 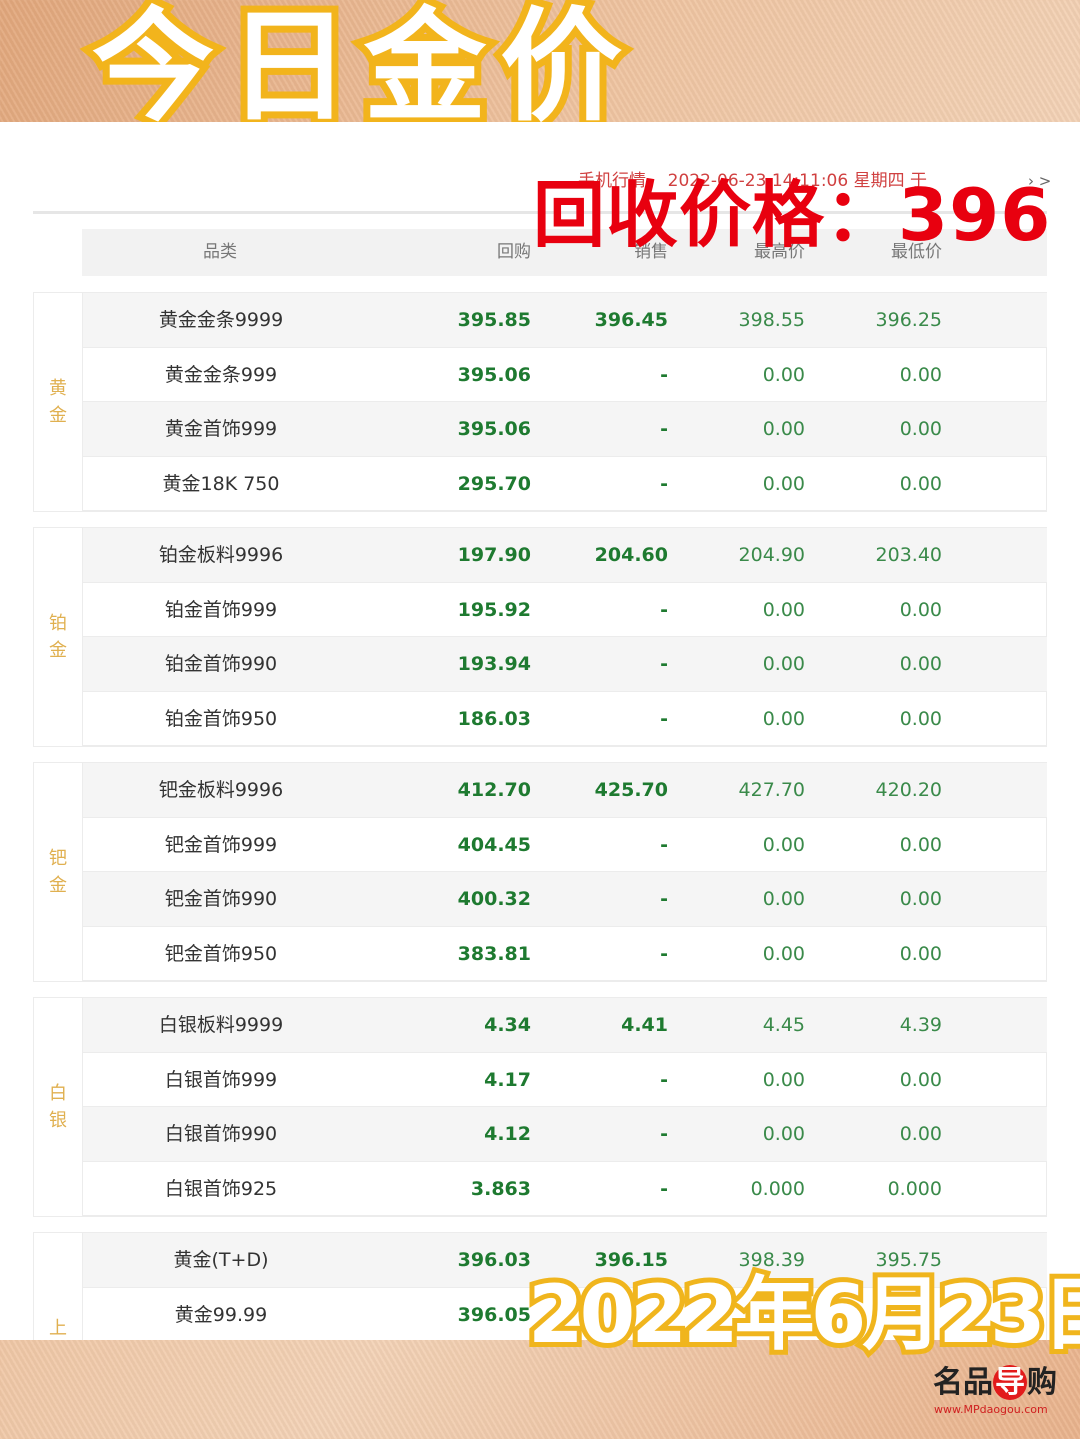 I want to click on table-row: 白银首饰990 4.12 - 0.00 0.00, so click(x=565, y=1134).